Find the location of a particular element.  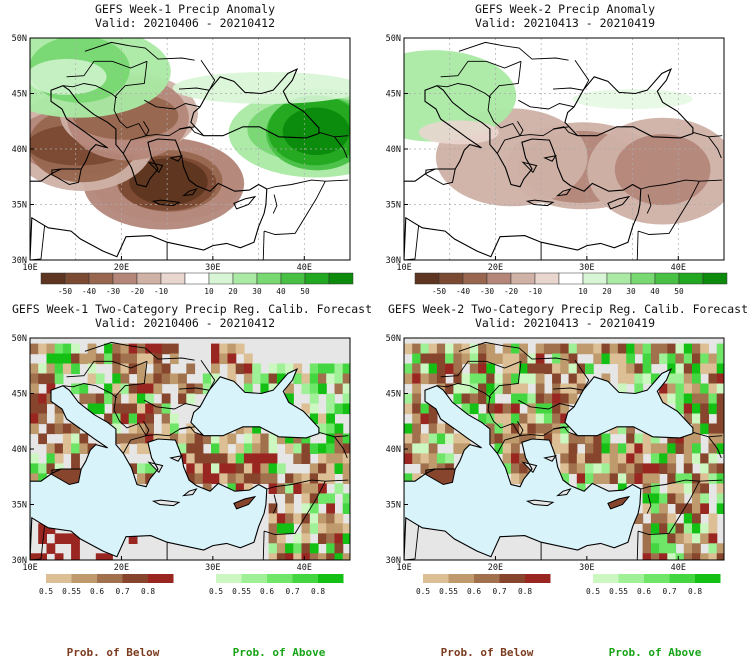

colorbar-label: 20 is located at coordinates (607, 291).